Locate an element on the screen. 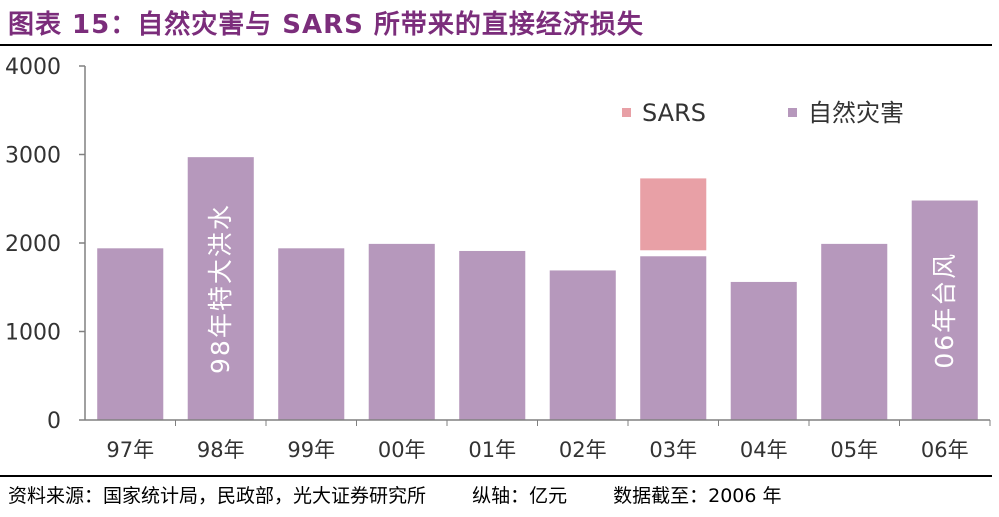  footer: 资料来源：国家统计局，民政部，光大证券研究所 纵轴：亿元 数据截至：2006 年 is located at coordinates (500, 494).